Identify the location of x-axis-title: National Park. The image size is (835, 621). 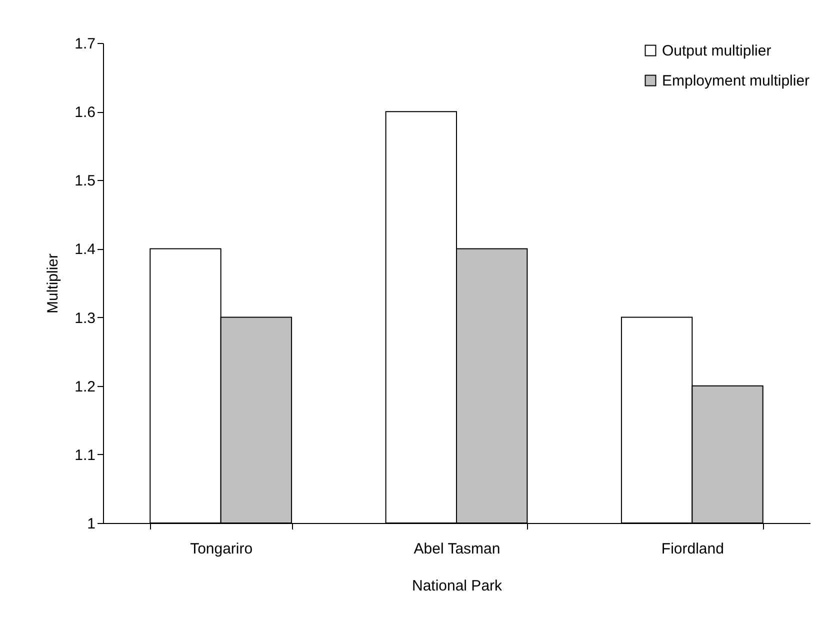
(457, 586).